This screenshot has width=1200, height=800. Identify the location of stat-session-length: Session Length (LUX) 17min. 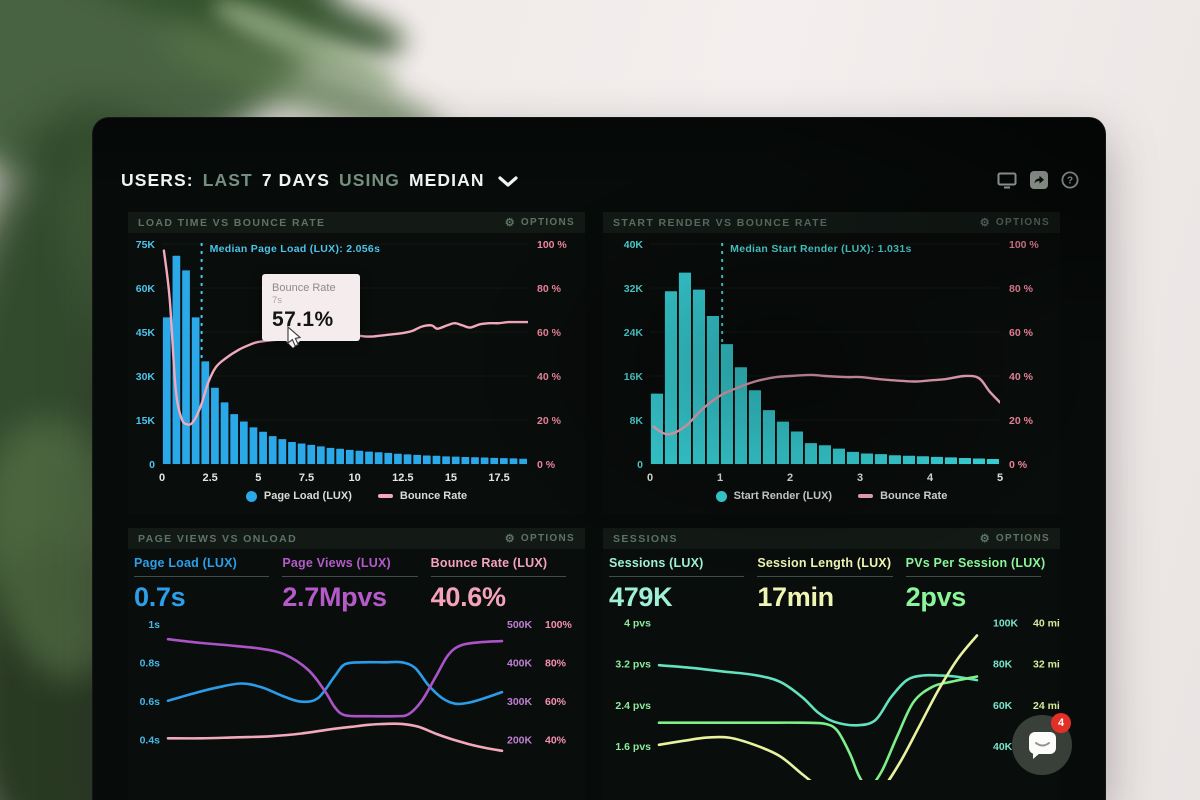
(829, 584).